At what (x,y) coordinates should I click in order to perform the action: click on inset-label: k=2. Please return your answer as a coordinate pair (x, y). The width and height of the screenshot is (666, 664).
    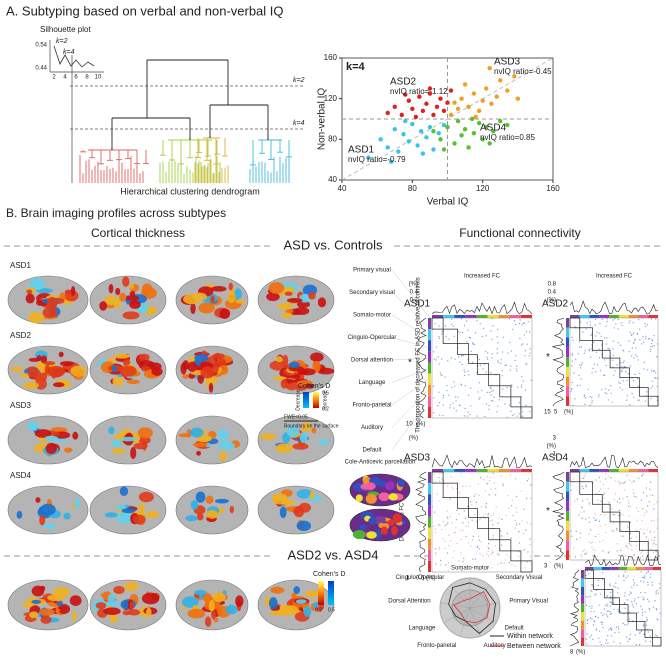
    Looking at the image, I should click on (62, 41).